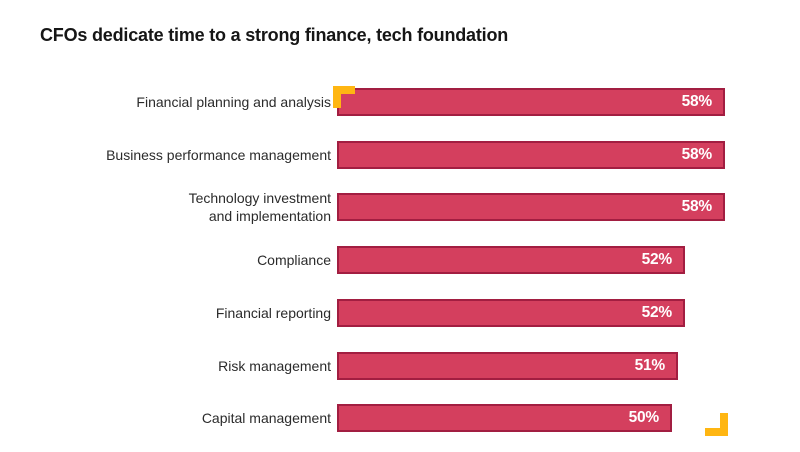 The width and height of the screenshot is (800, 452). Describe the element at coordinates (507, 366) in the screenshot. I see `bar: 51%` at that location.